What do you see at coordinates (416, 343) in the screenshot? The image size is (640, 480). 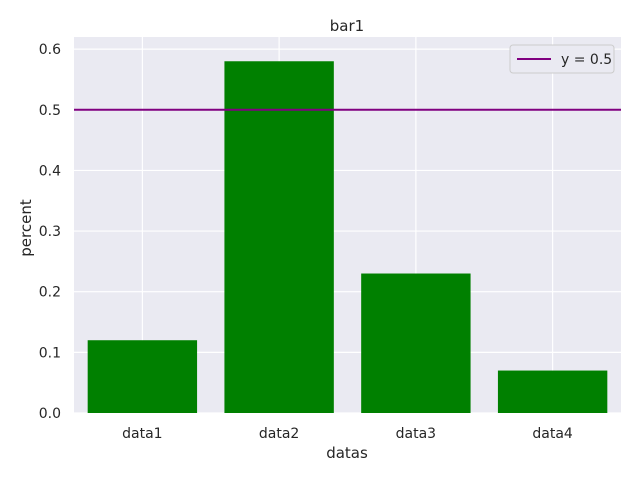 I see `bar-data3` at bounding box center [416, 343].